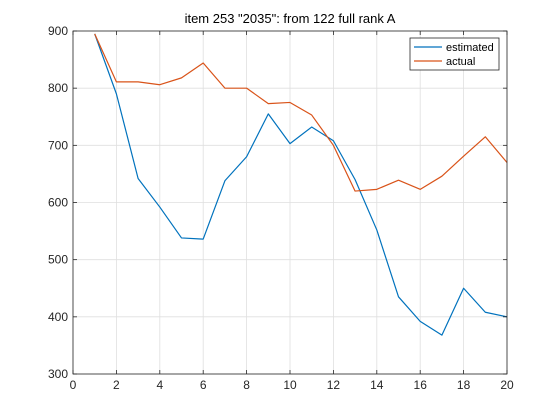 The height and width of the screenshot is (420, 560). I want to click on x-tick-label: 8, so click(246, 385).